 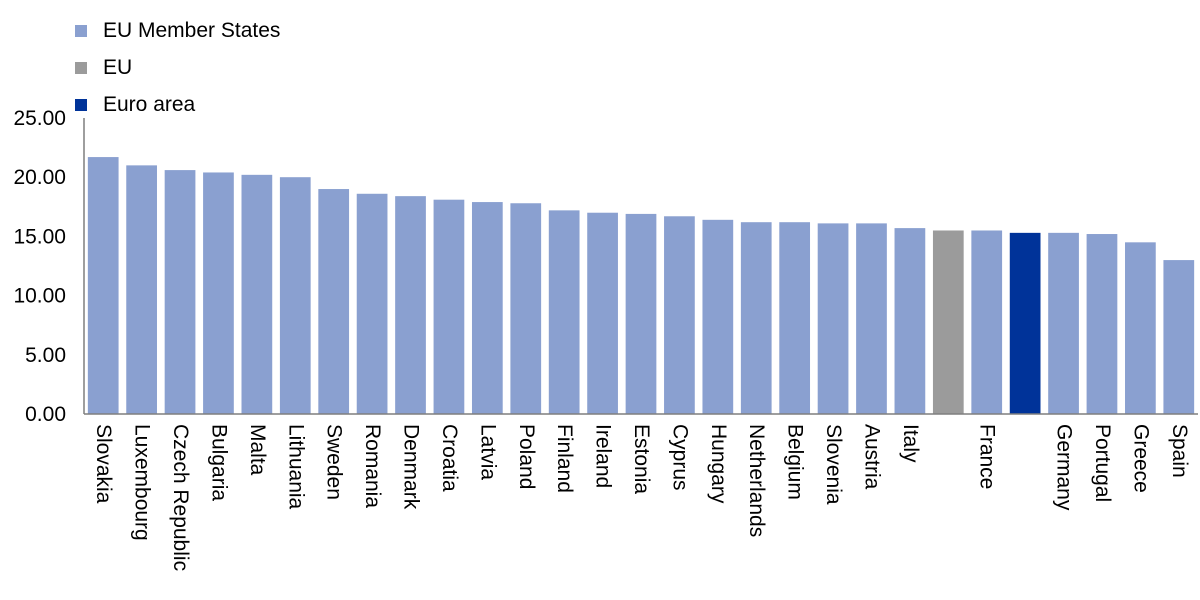 I want to click on bar-cyprus, so click(x=679, y=315).